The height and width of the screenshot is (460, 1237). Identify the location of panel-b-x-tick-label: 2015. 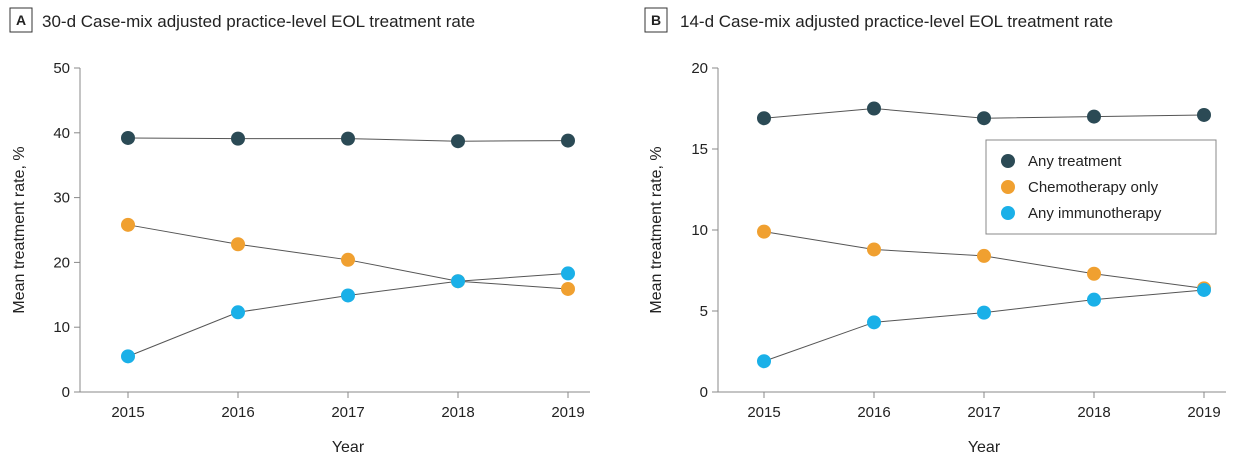
(763, 412).